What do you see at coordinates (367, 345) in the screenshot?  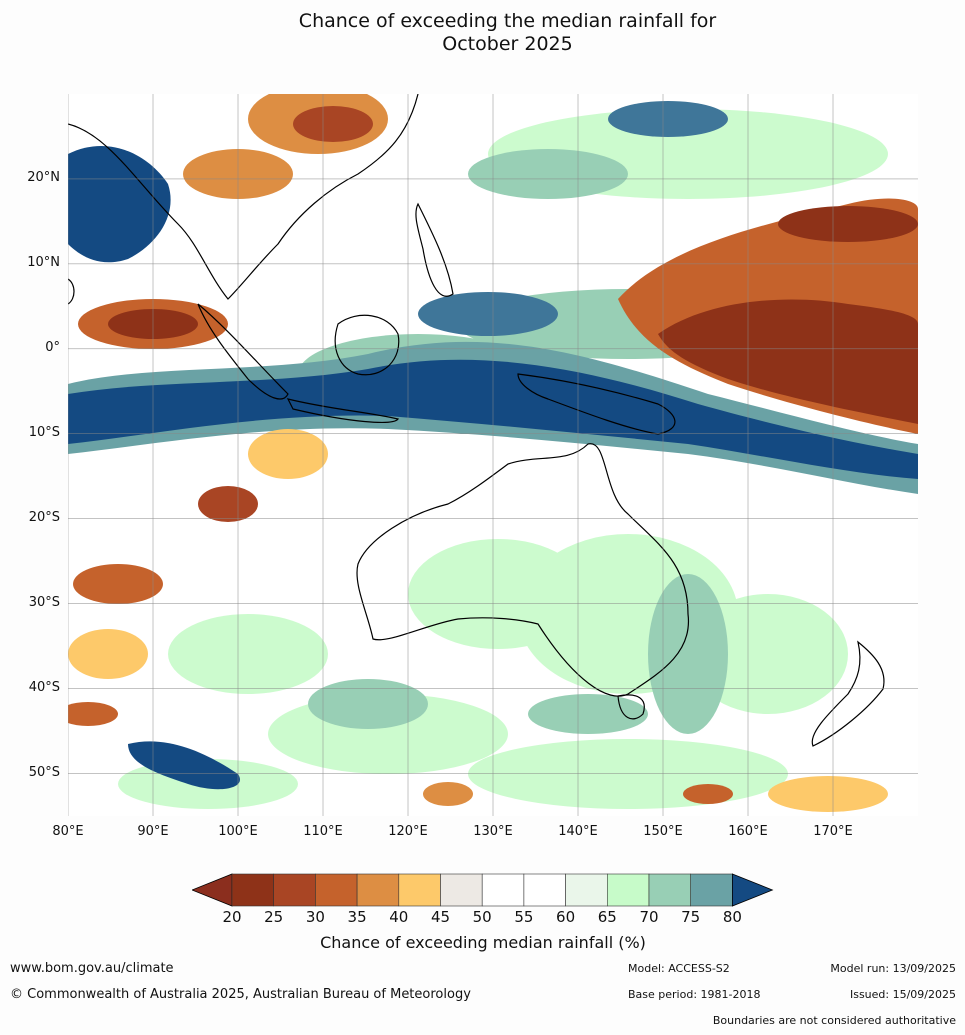 I see `borneo-coast` at bounding box center [367, 345].